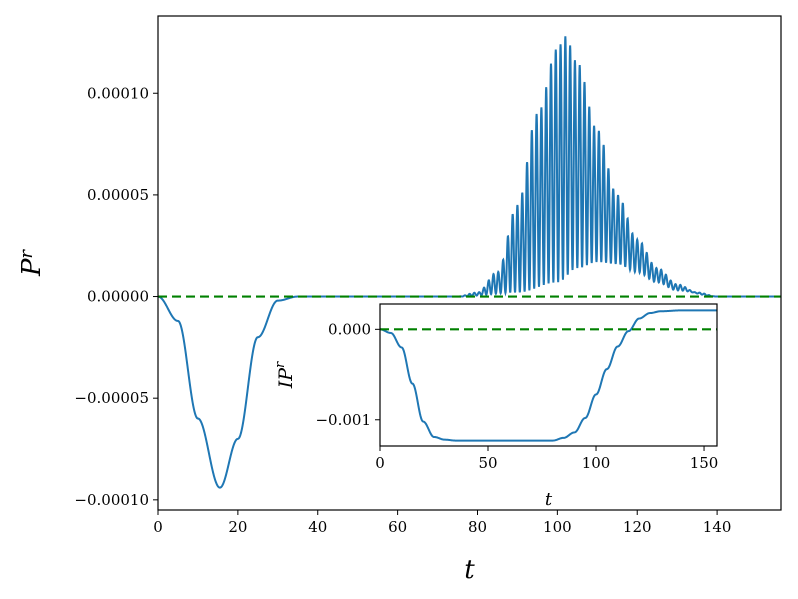 The image size is (798, 599). Describe the element at coordinates (118, 297) in the screenshot. I see `main-y-tick-label: 0.00000` at that location.